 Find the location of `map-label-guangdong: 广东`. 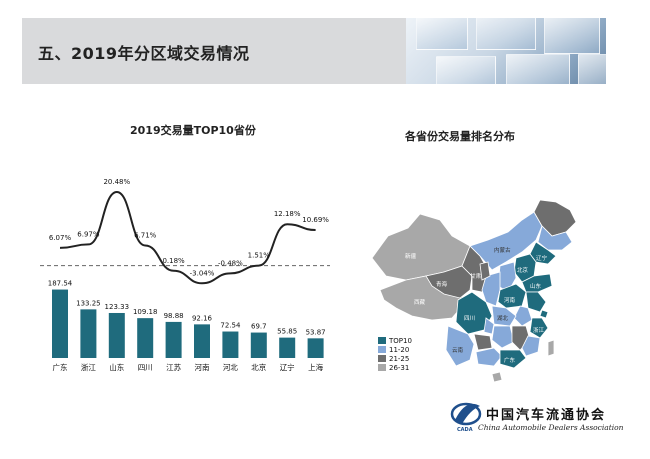

map-label-guangdong: 广东 is located at coordinates (510, 361).